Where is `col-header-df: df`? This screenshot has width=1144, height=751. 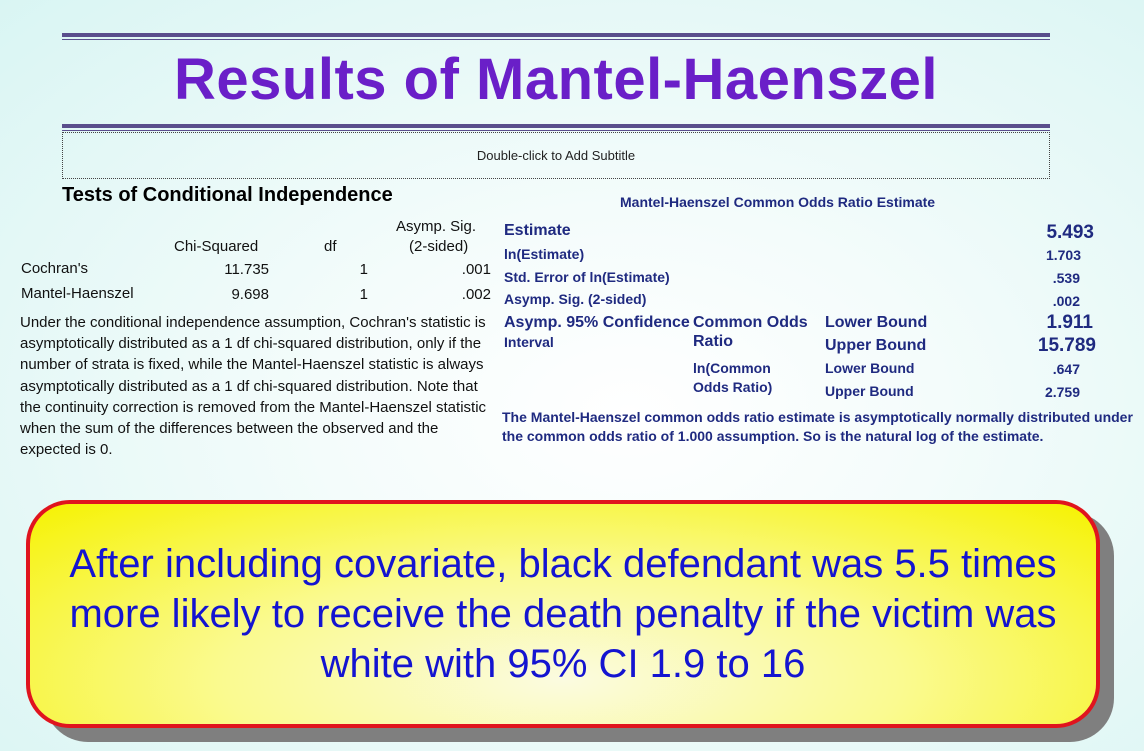 col-header-df: df is located at coordinates (330, 246).